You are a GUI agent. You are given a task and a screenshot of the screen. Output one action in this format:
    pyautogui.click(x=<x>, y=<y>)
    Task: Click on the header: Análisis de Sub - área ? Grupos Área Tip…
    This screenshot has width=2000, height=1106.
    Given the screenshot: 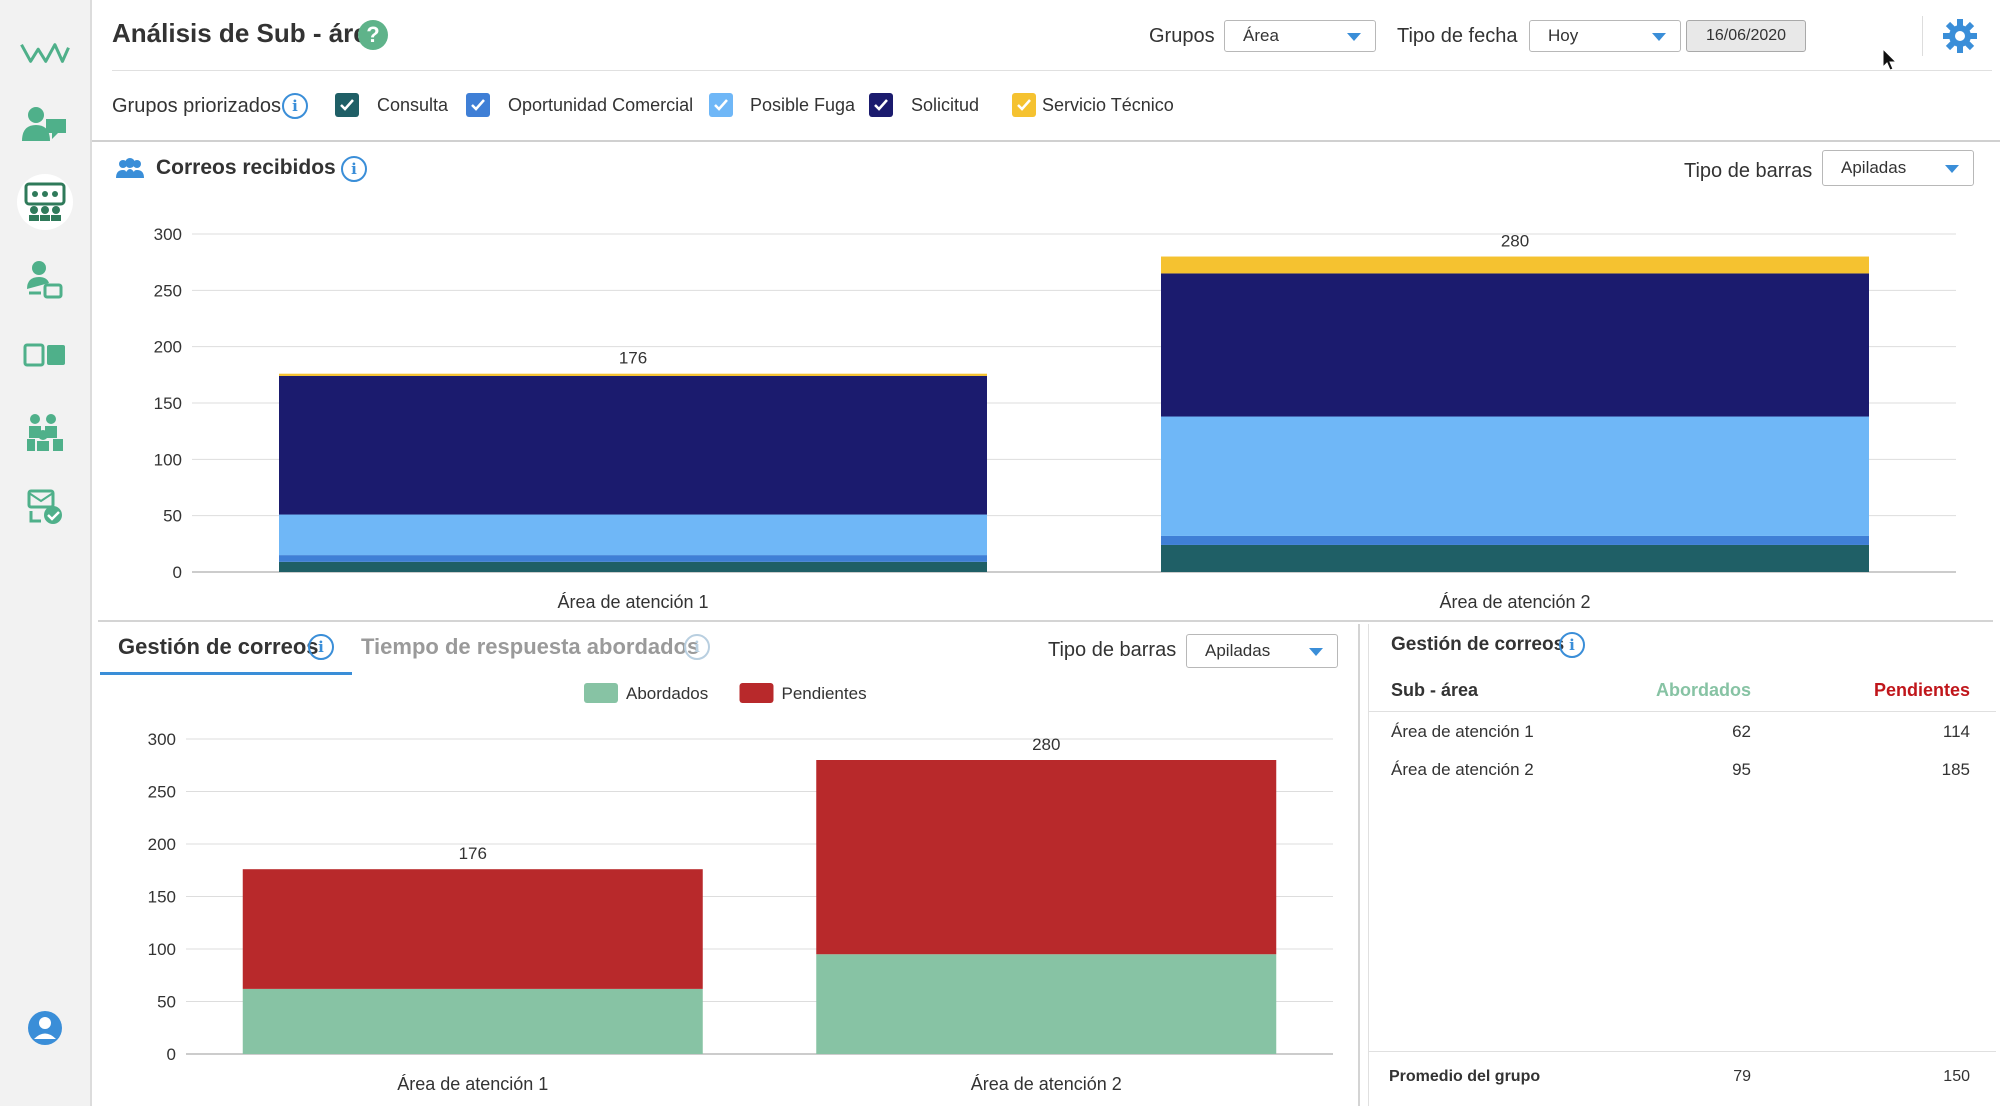 What is the action you would take?
    pyautogui.click(x=1046, y=71)
    